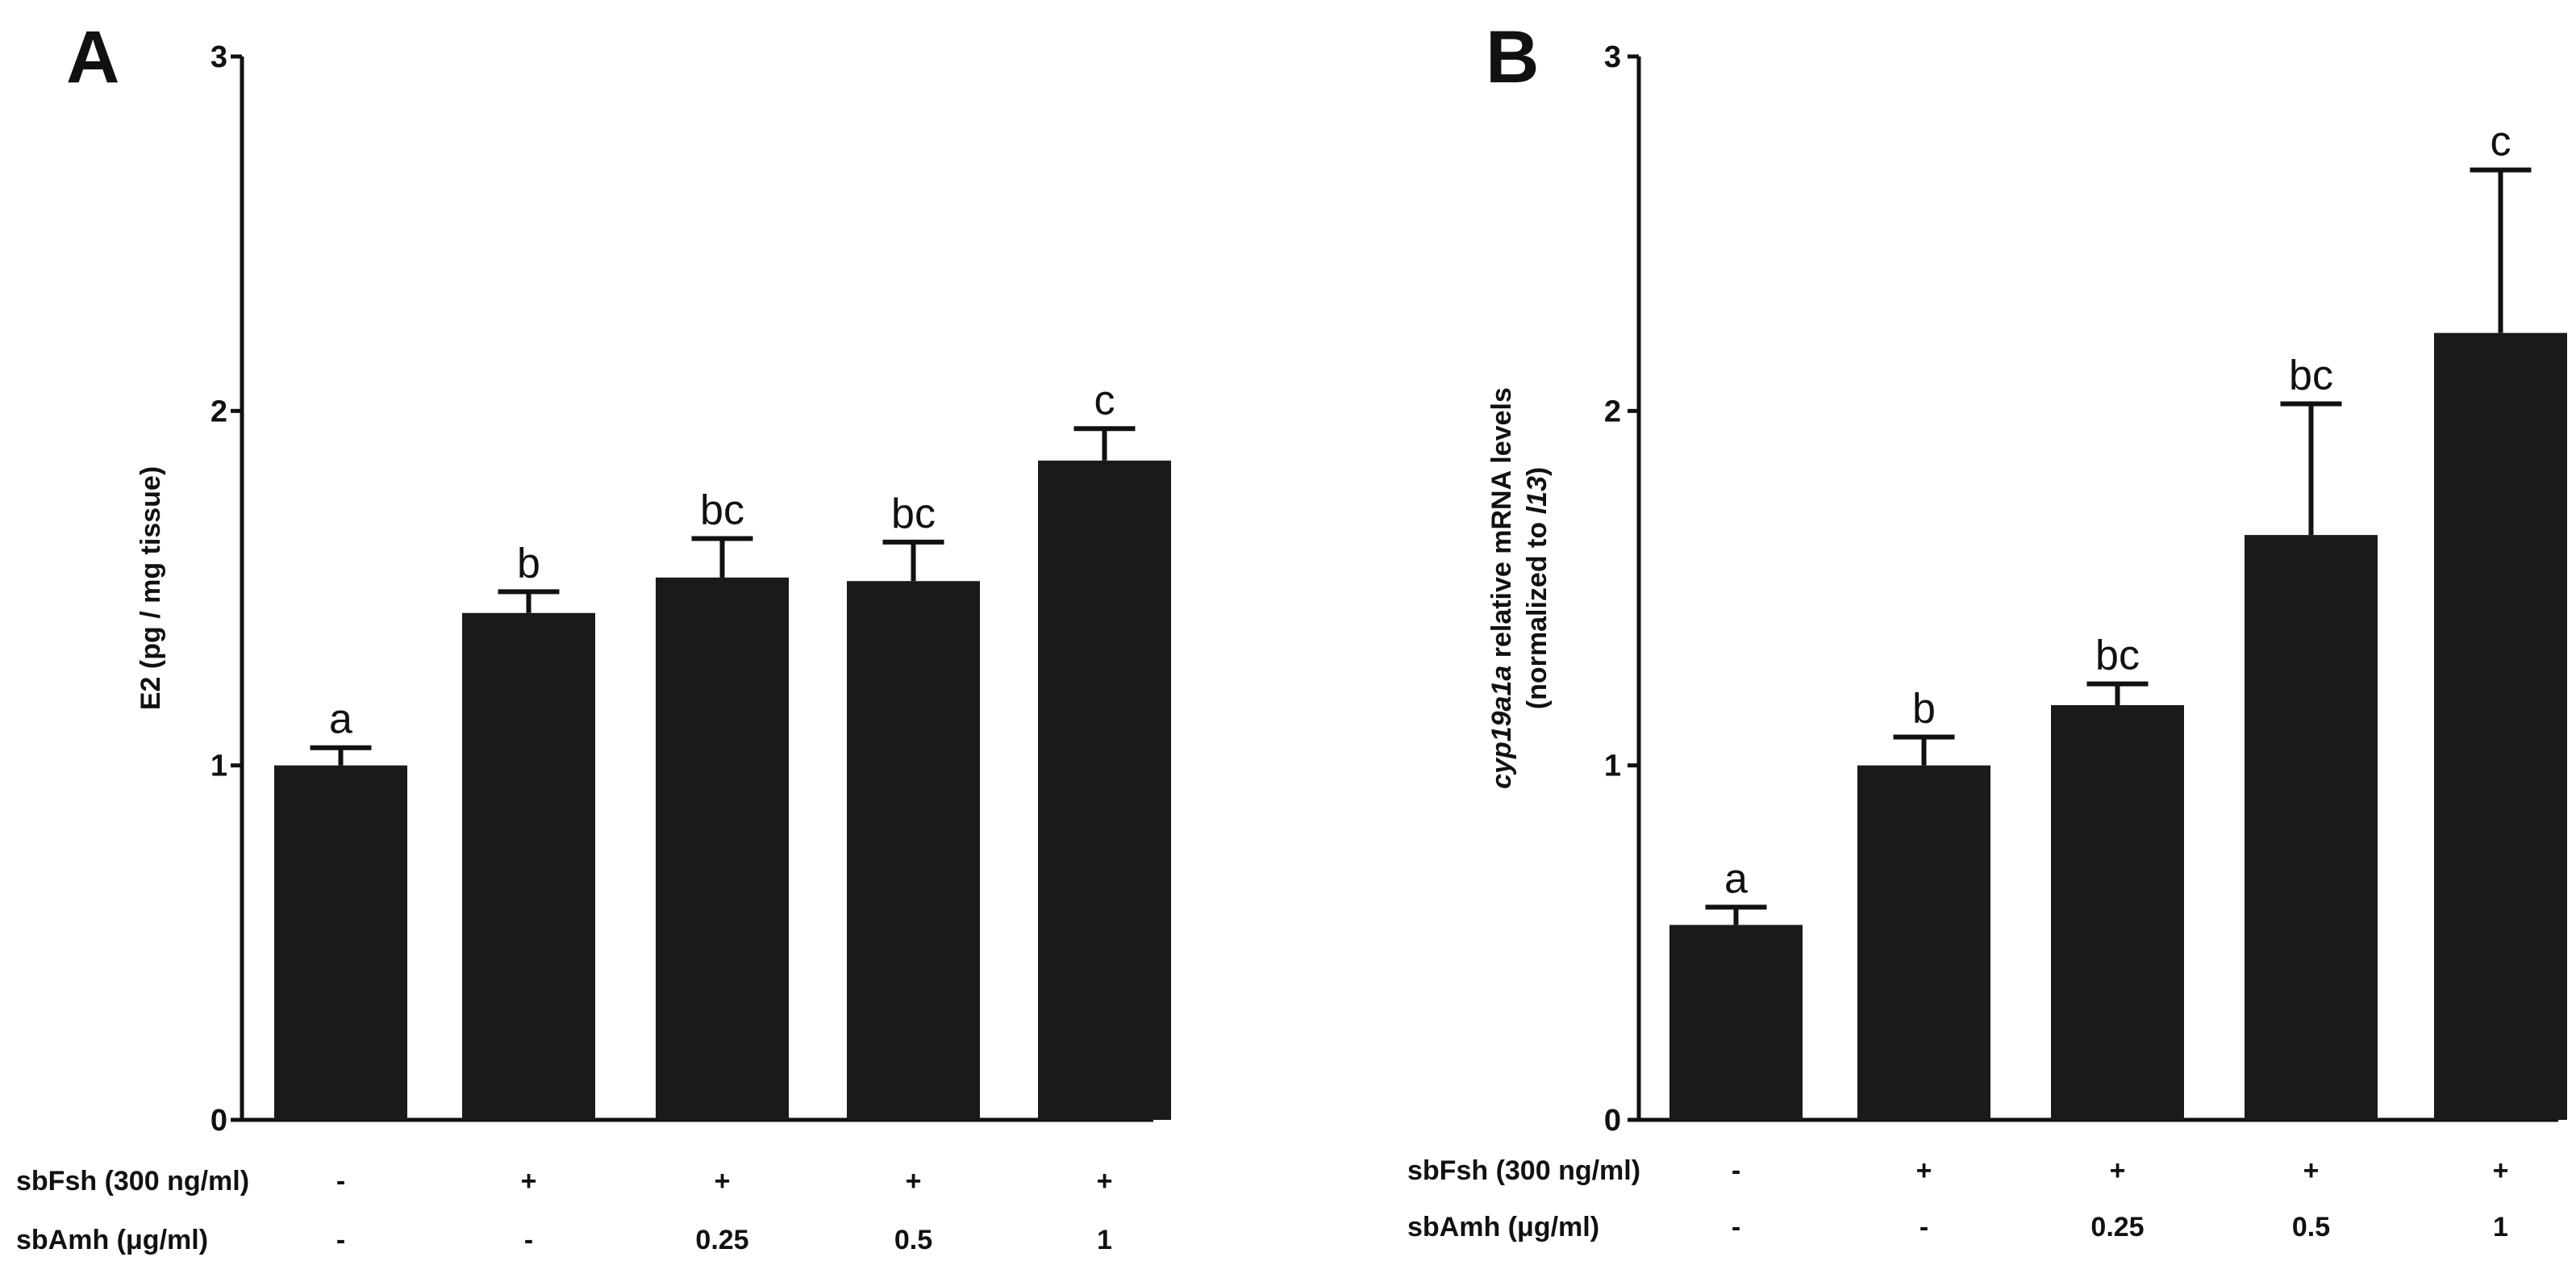  What do you see at coordinates (92, 57) in the screenshot?
I see `panel-letter: A` at bounding box center [92, 57].